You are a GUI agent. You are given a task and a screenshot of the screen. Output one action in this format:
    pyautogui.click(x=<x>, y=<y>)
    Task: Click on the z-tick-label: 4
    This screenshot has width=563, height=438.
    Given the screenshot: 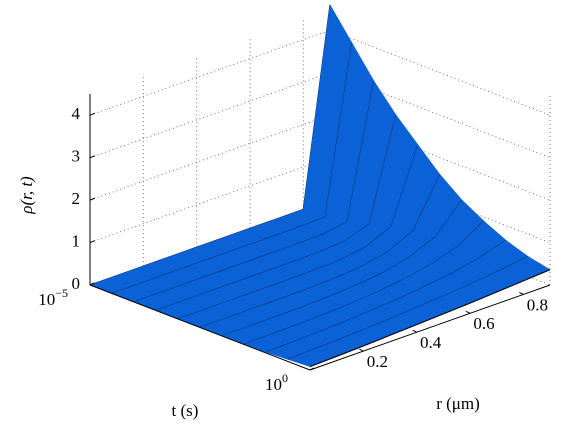 What is the action you would take?
    pyautogui.click(x=76, y=113)
    